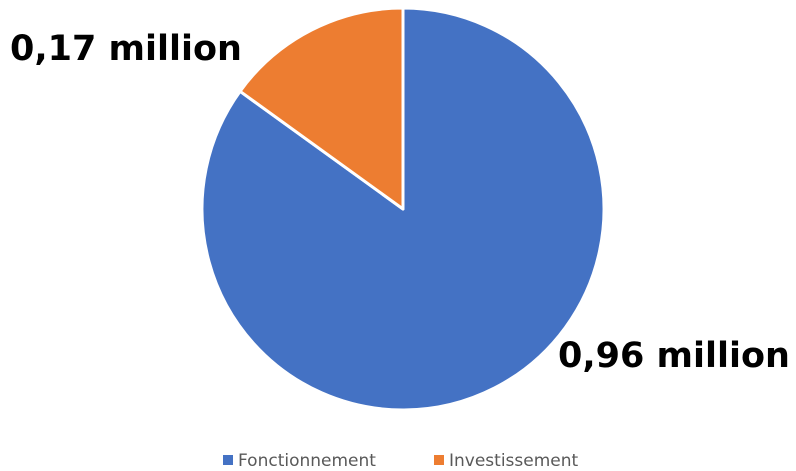  Describe the element at coordinates (307, 461) in the screenshot. I see `legend-label-fonctionnement: Fonctionnement` at that location.